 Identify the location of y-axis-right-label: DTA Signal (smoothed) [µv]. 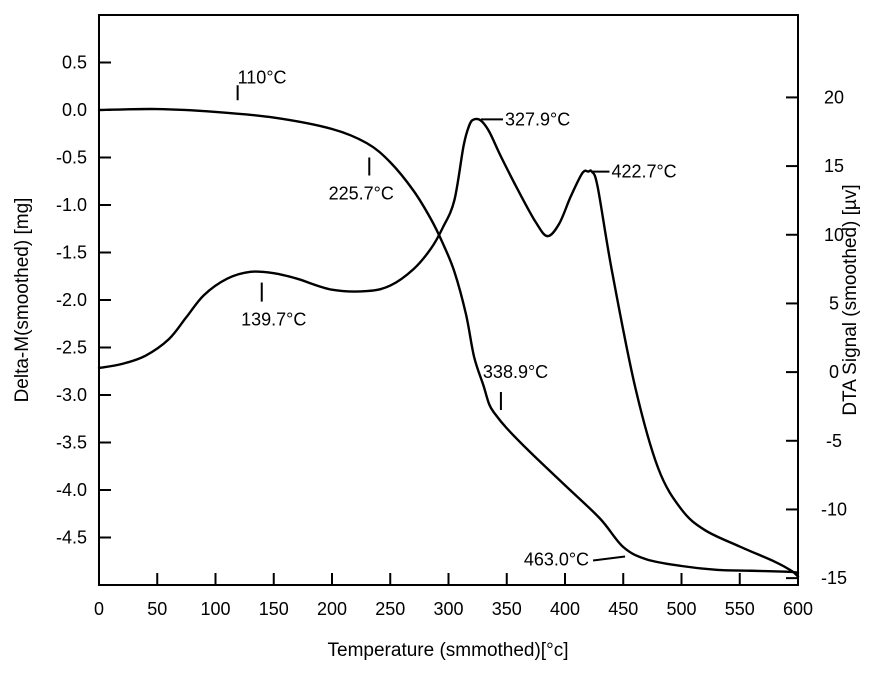
(850, 299).